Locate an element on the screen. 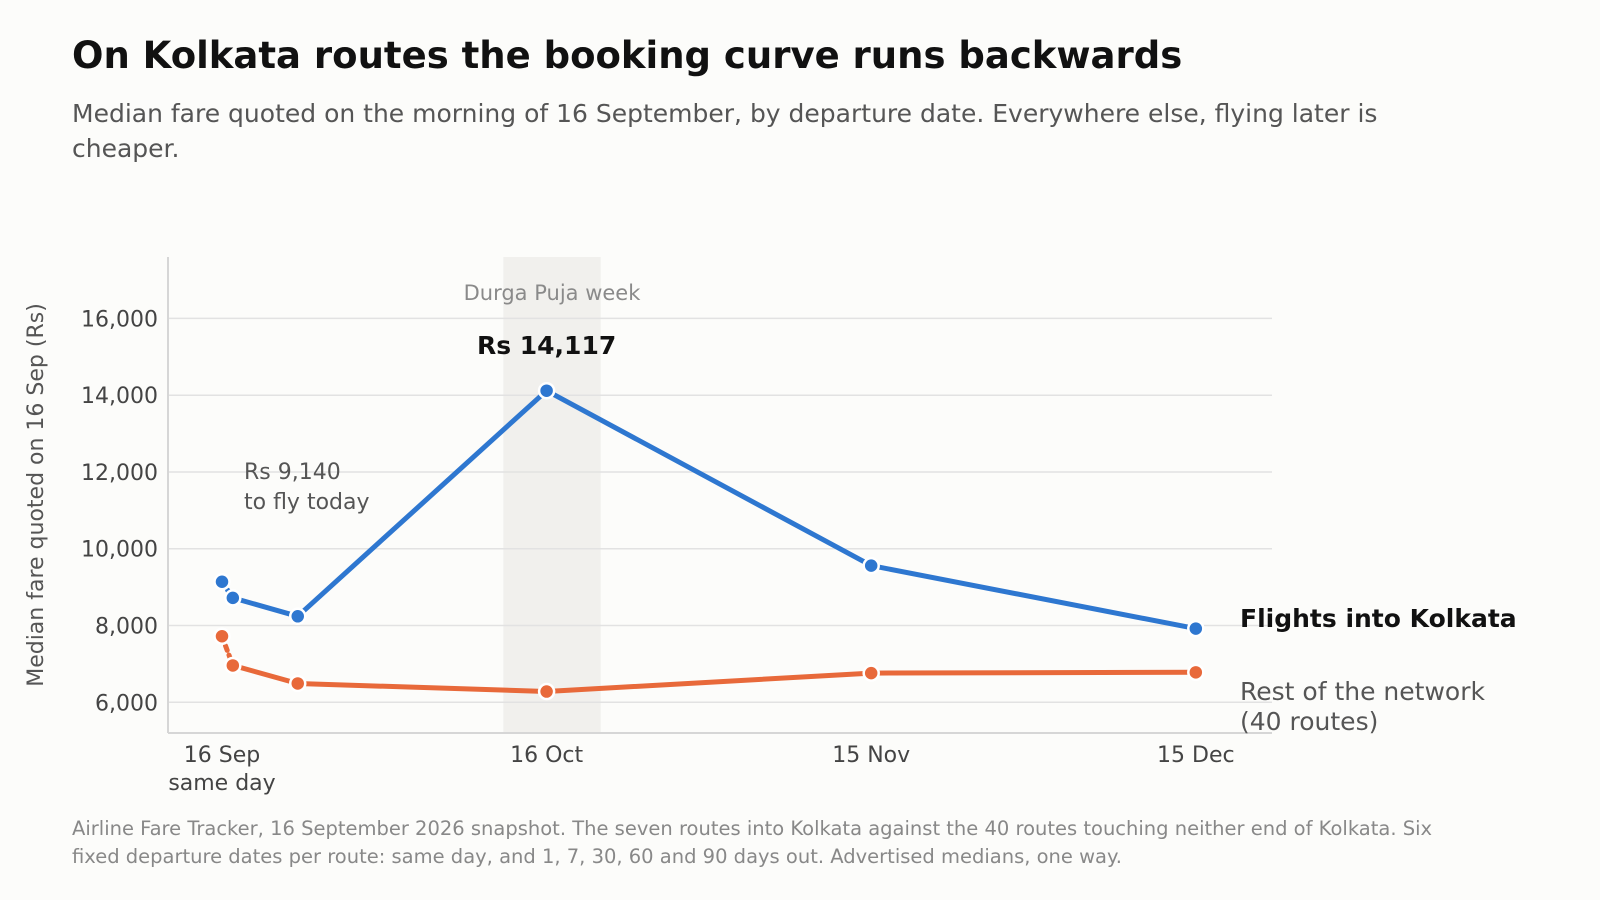 This screenshot has width=1600, height=900. same-day-annotation: Rs 9,140 is located at coordinates (292, 472).